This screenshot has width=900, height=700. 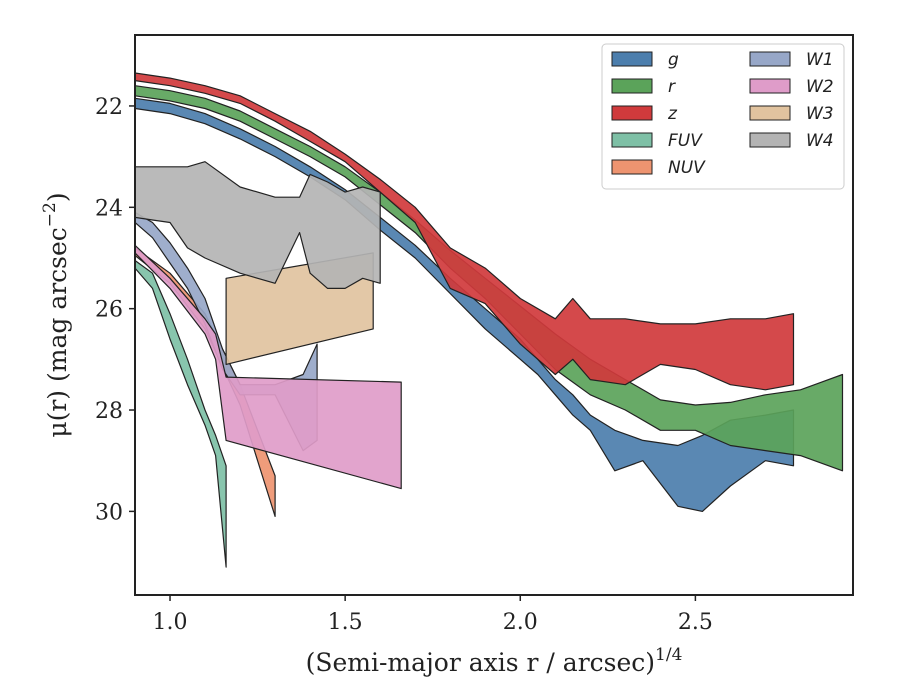 What do you see at coordinates (109, 107) in the screenshot?
I see `y-tick-label: 22` at bounding box center [109, 107].